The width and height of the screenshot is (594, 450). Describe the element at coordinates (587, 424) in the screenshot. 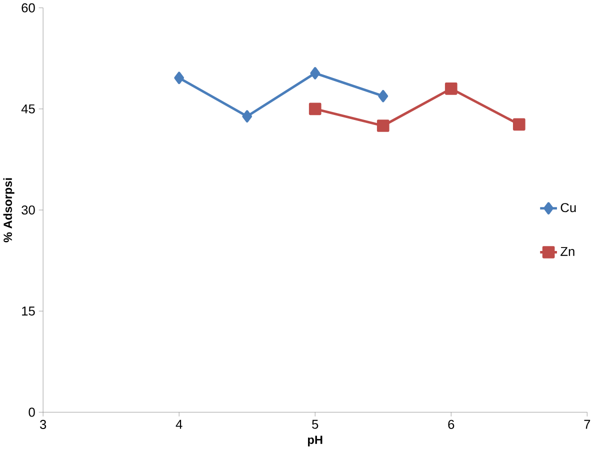

I see `x-tick-label: 7` at that location.